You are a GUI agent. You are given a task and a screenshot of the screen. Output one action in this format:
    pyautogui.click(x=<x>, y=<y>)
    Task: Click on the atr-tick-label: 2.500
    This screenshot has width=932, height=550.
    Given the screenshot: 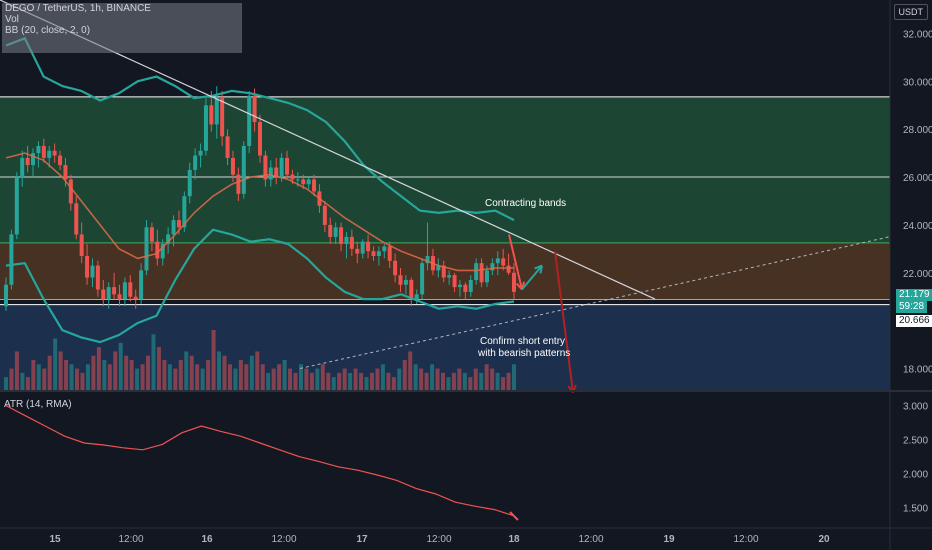 What is the action you would take?
    pyautogui.click(x=915, y=441)
    